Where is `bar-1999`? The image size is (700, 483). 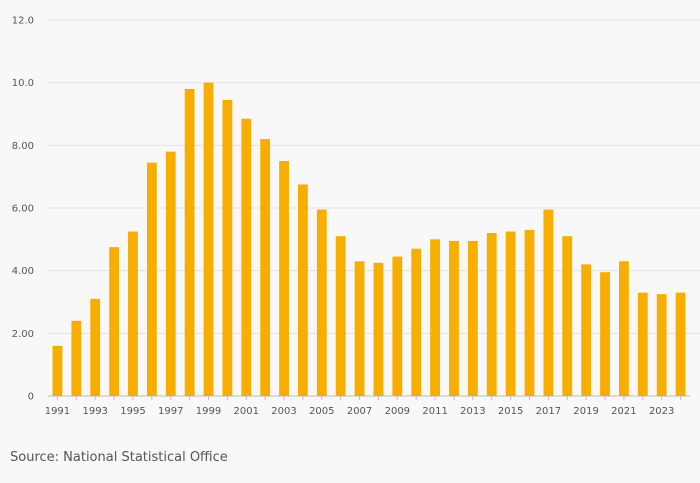 bar-1999 is located at coordinates (208, 239).